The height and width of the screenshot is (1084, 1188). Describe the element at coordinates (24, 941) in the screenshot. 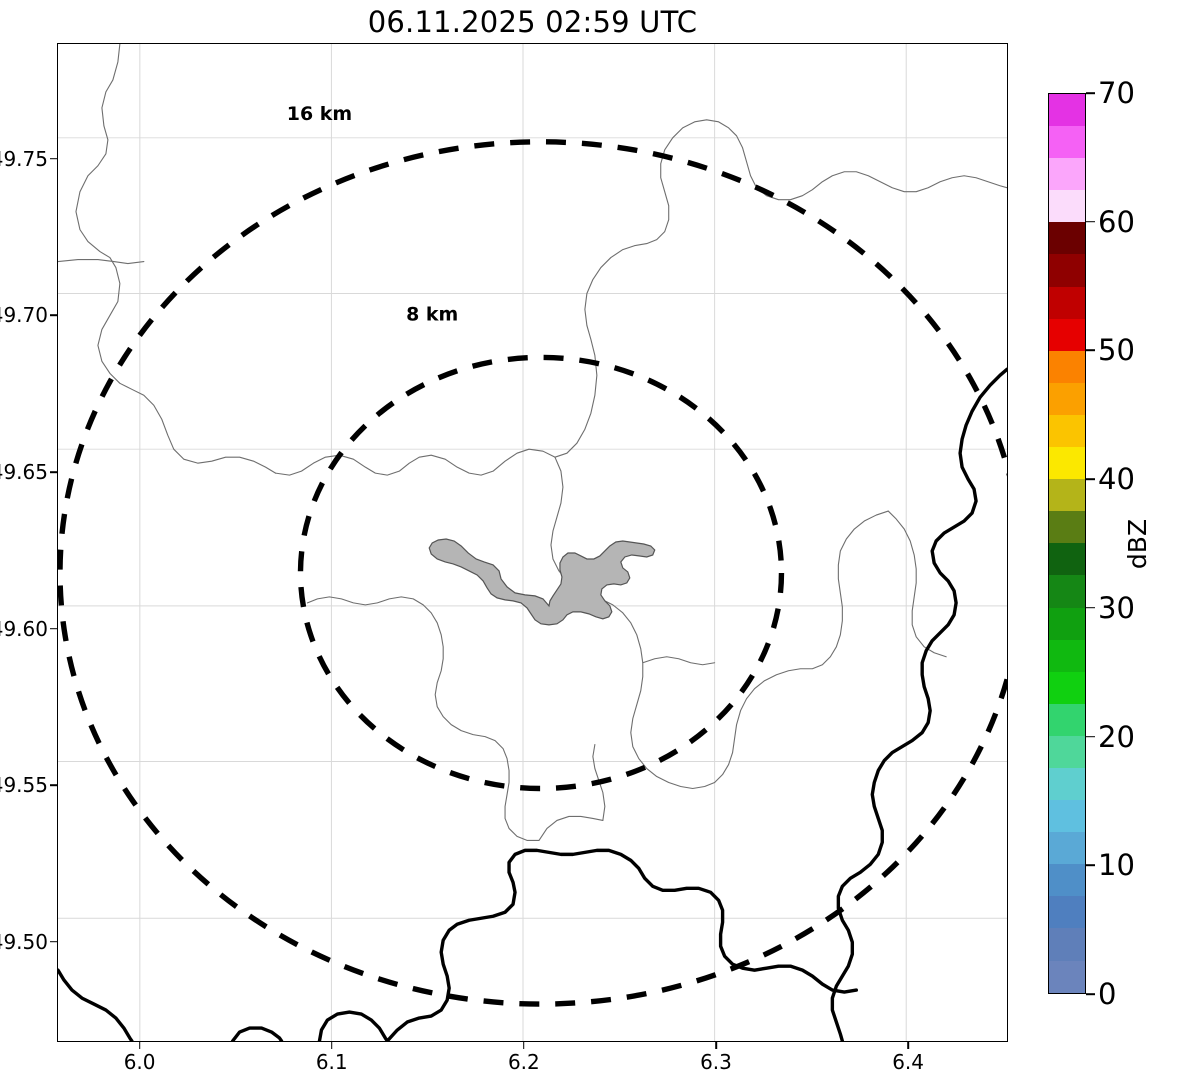

I see `y-axis-tick-label: 49.50` at that location.